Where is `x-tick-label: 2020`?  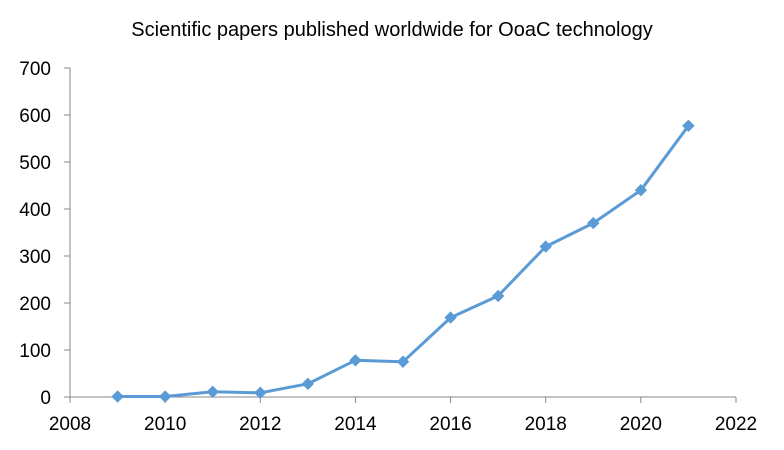
x-tick-label: 2020 is located at coordinates (641, 424).